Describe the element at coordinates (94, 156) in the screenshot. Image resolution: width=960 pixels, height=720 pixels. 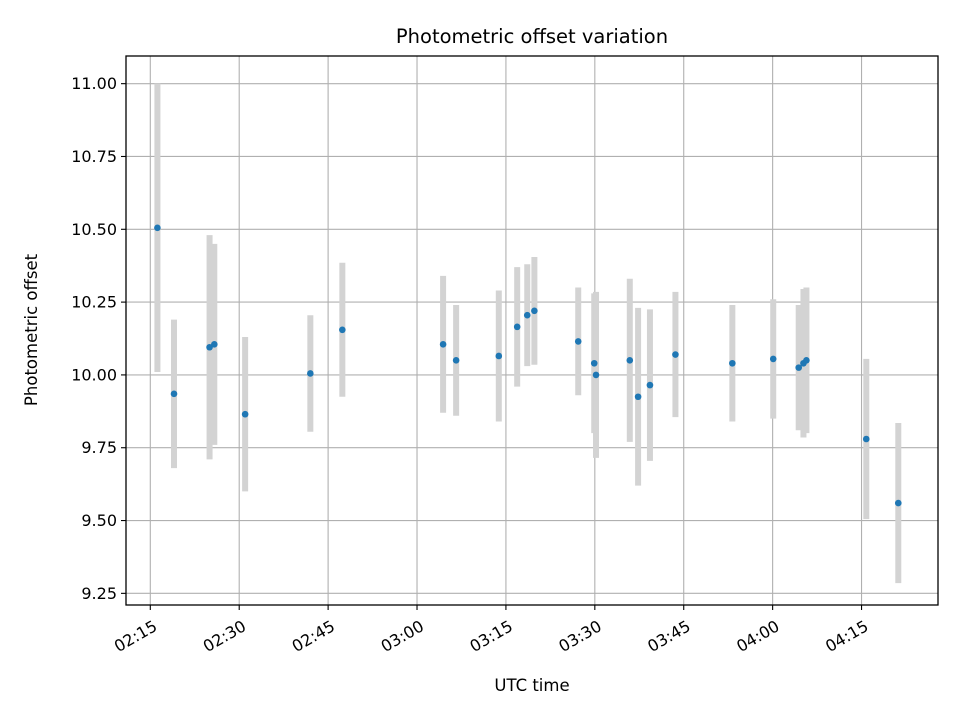
I see `y-tick-label: 10.75` at that location.